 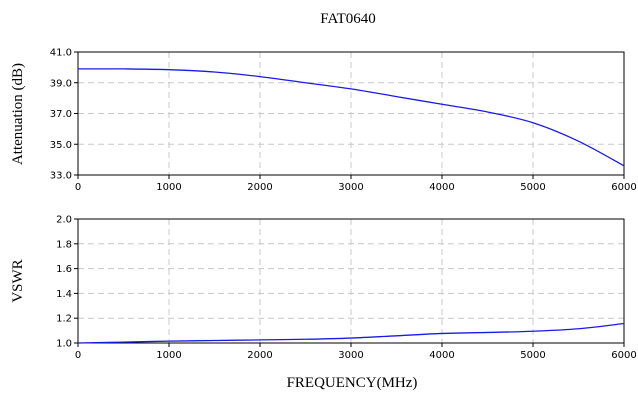 What do you see at coordinates (18, 114) in the screenshot?
I see `attenuation-axis-label: Attenuation (dB)` at bounding box center [18, 114].